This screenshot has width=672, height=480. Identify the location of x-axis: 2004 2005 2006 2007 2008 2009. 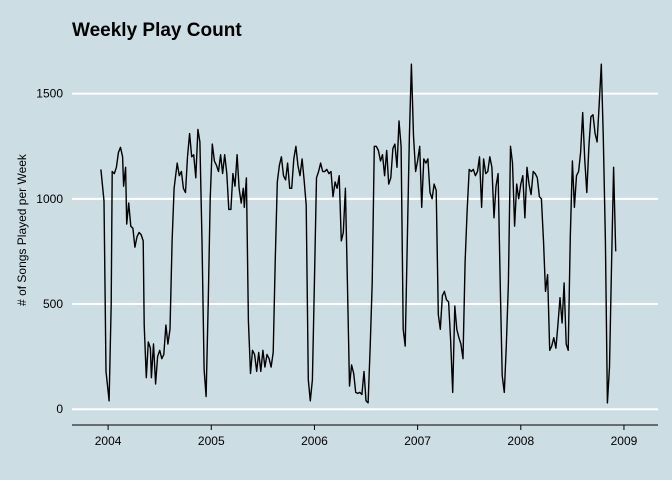
(365, 436).